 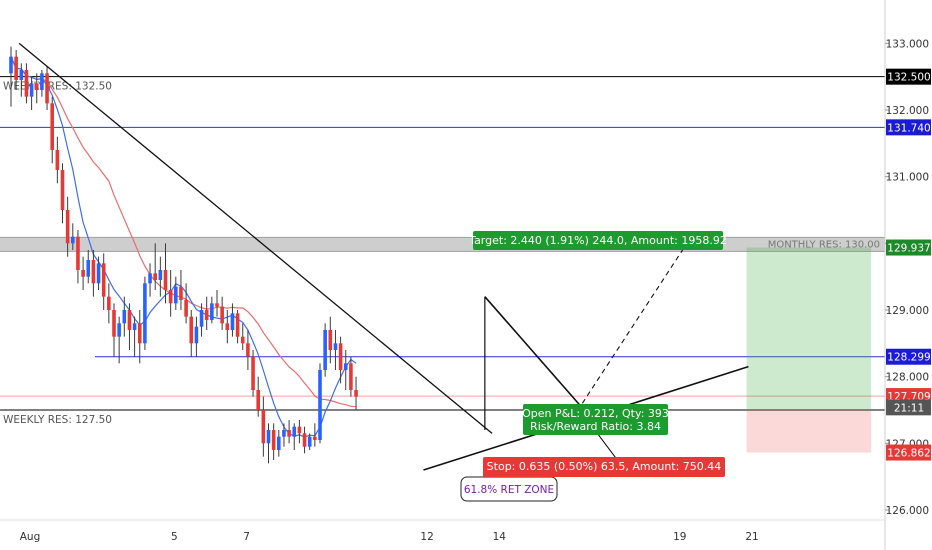 I want to click on price-tag-label: 126.862, so click(x=908, y=454).